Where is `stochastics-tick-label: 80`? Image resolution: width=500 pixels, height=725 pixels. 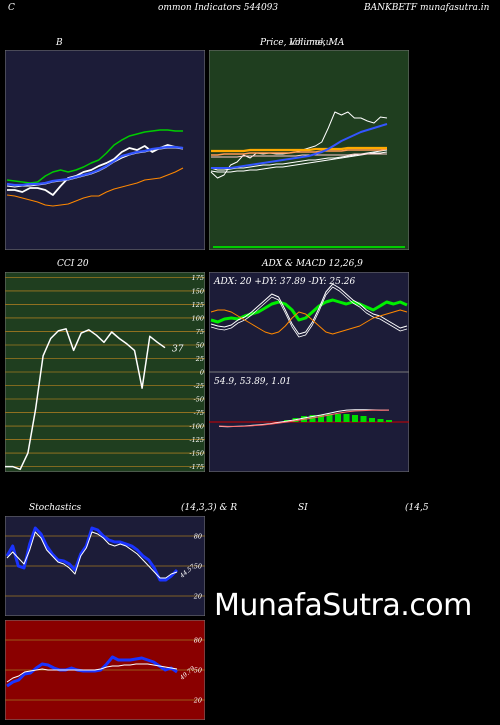 stochastics-tick-label: 80 is located at coordinates (198, 537).